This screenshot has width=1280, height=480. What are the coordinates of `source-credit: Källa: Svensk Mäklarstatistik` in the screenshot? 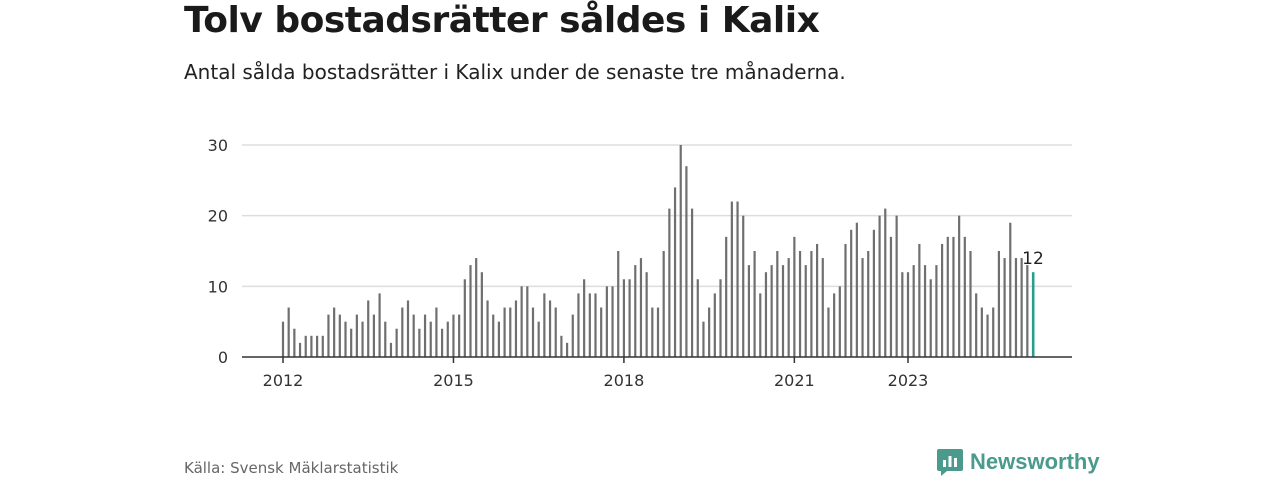 It's located at (291, 468).